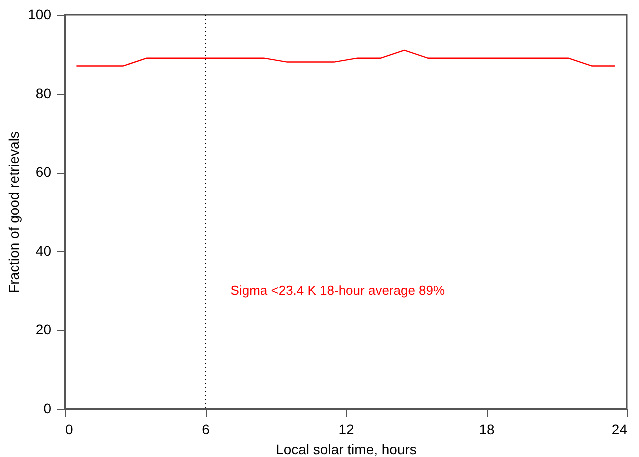  Describe the element at coordinates (620, 430) in the screenshot. I see `x-tick-label: 24` at that location.